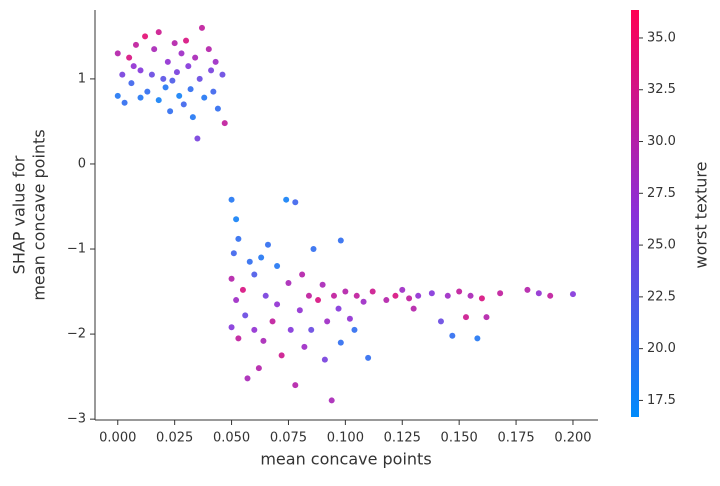  Describe the element at coordinates (76, 334) in the screenshot. I see `y-tick-label: −2` at that location.